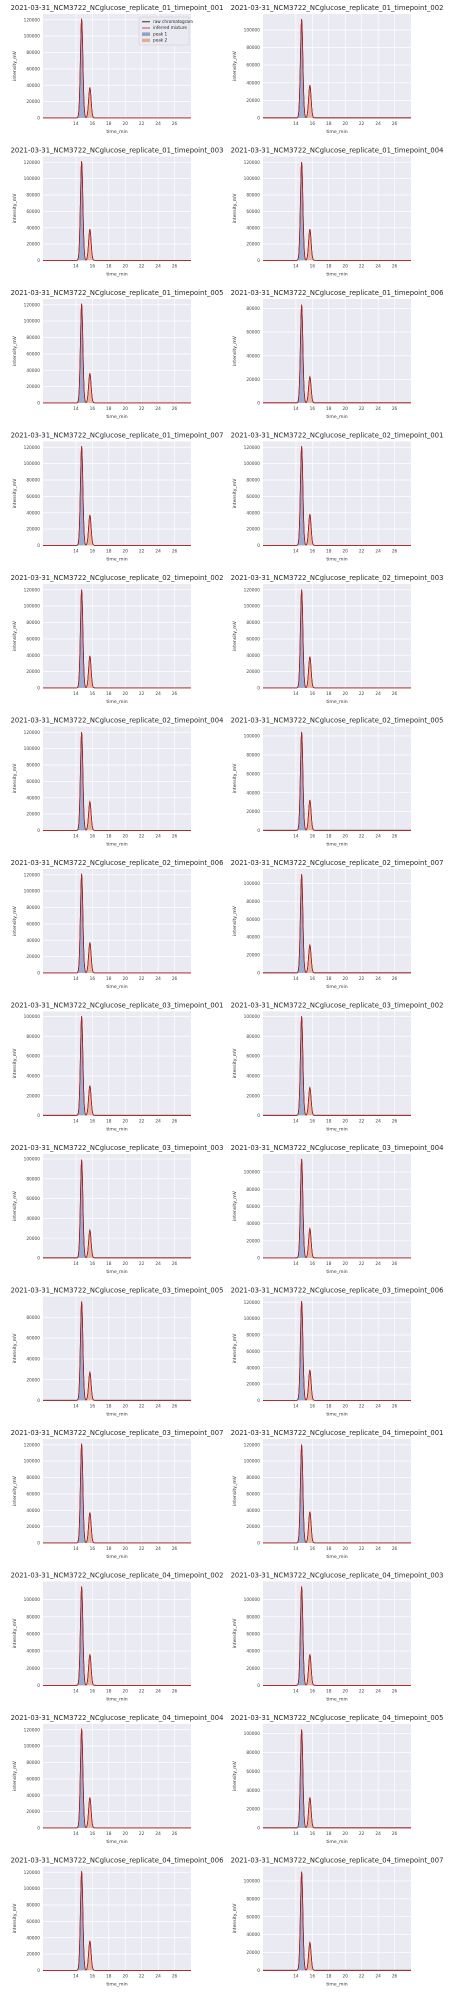 The image size is (455, 2004). I want to click on legend-label: raw chromatogram, so click(173, 21).